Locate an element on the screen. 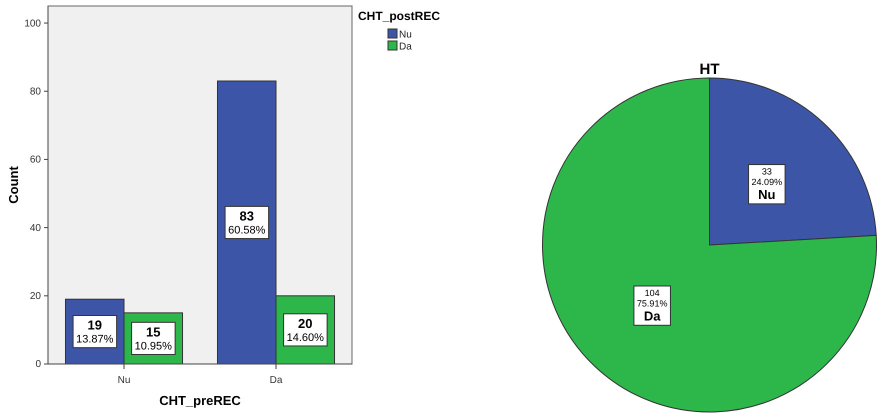 Image resolution: width=879 pixels, height=416 pixels. y-tick-label: 40 is located at coordinates (36, 228).